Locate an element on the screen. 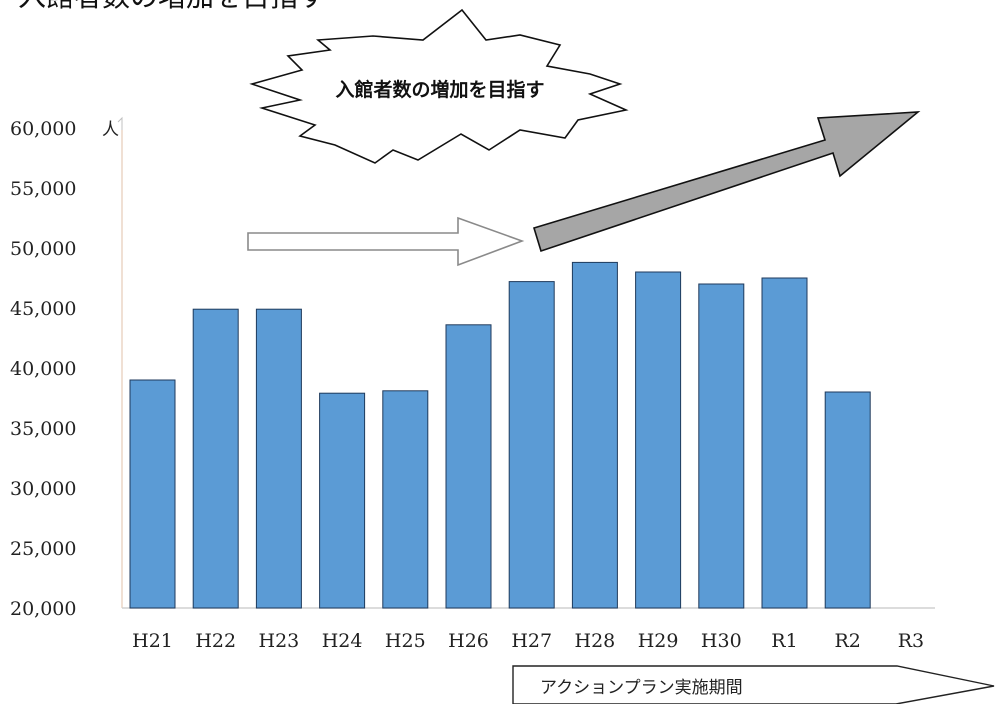 The height and width of the screenshot is (704, 997). category-label: H22 is located at coordinates (215, 641).